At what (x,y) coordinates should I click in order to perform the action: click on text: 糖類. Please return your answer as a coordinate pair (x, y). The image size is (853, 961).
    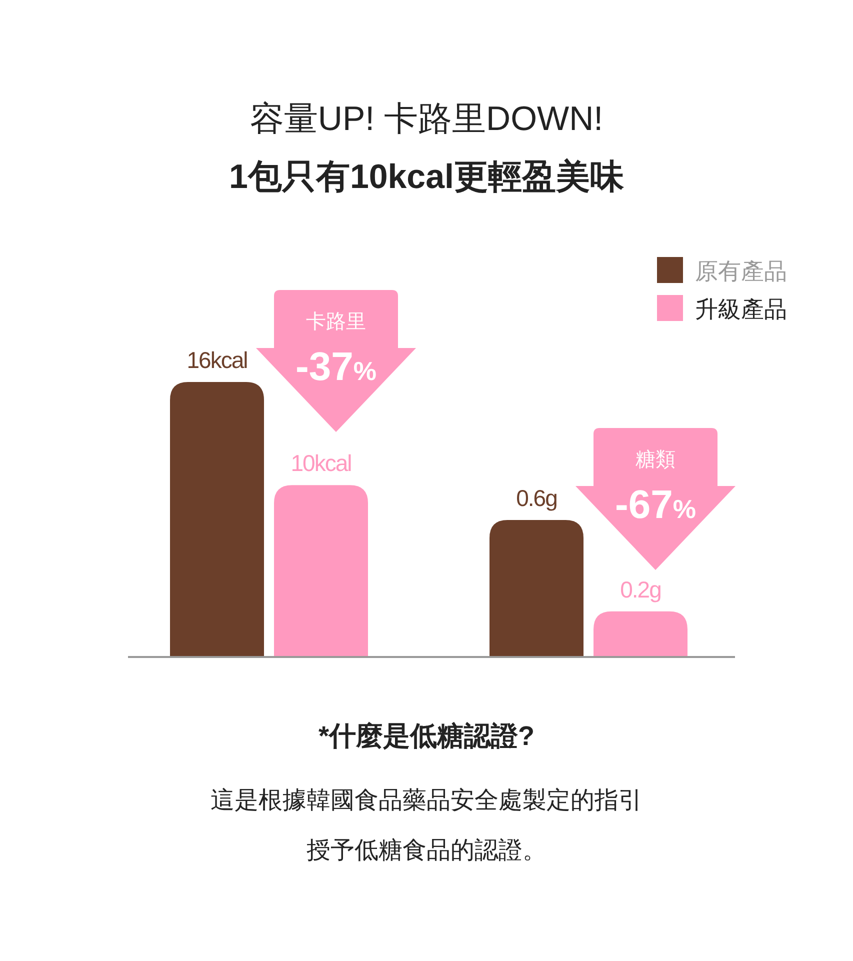
    Looking at the image, I should click on (656, 460).